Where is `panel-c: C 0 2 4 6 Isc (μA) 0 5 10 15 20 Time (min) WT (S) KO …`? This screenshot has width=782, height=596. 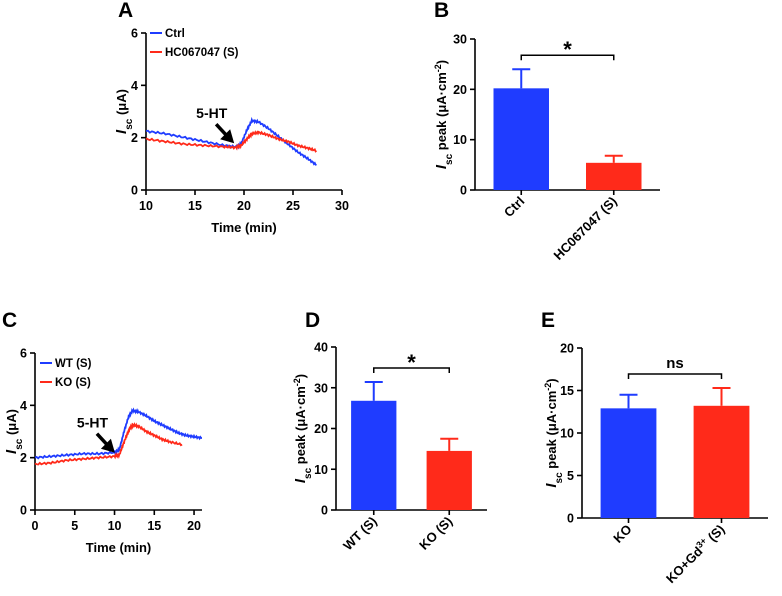 panel-c: C 0 2 4 6 Isc (μA) 0 5 10 15 20 Time (min) WT (S) KO … is located at coordinates (102, 432).